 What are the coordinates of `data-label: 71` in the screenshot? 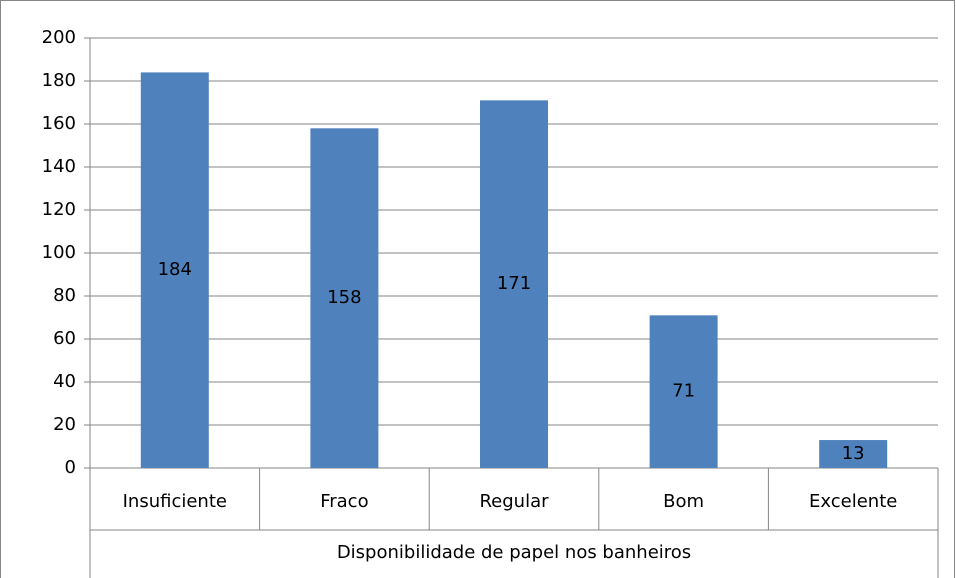 It's located at (683, 391).